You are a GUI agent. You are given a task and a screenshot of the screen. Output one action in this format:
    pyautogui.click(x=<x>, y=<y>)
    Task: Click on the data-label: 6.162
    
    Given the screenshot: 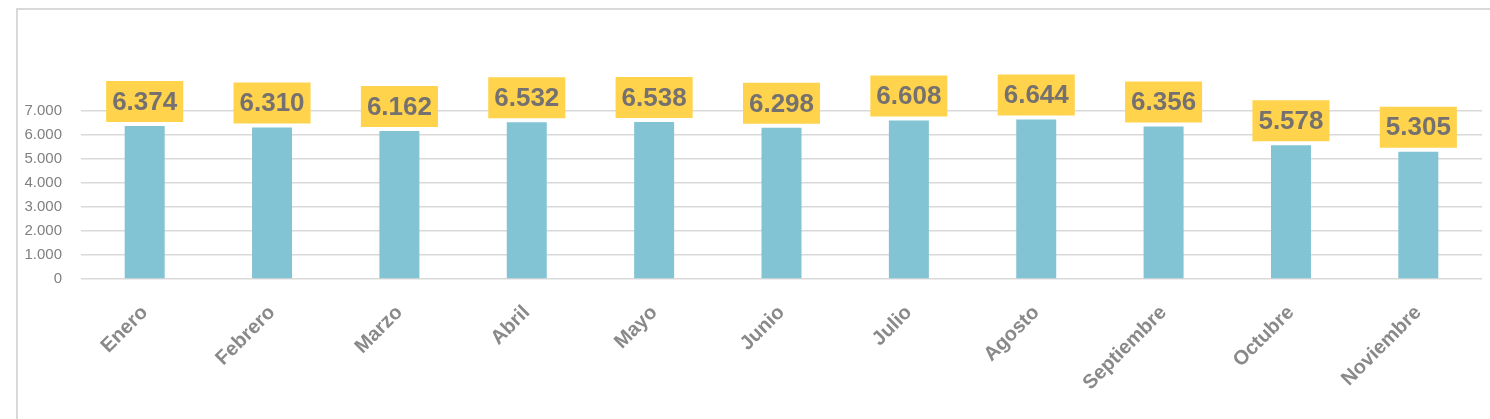 What is the action you would take?
    pyautogui.click(x=399, y=105)
    